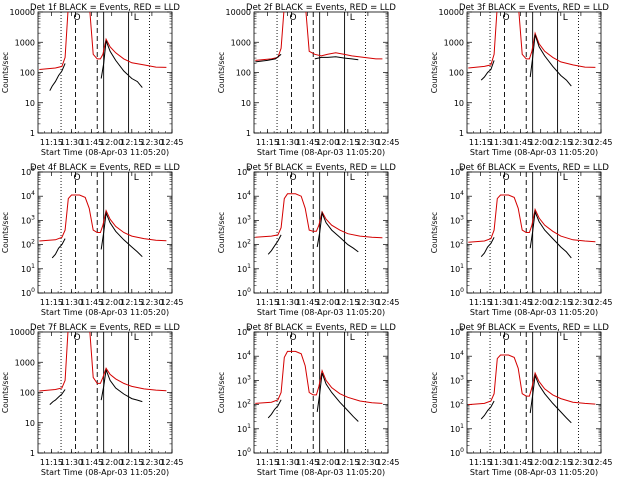 This screenshot has width=640, height=484. I want to click on panel-title: Det 2f BLACK = Events, RED = LLD, so click(321, 8).